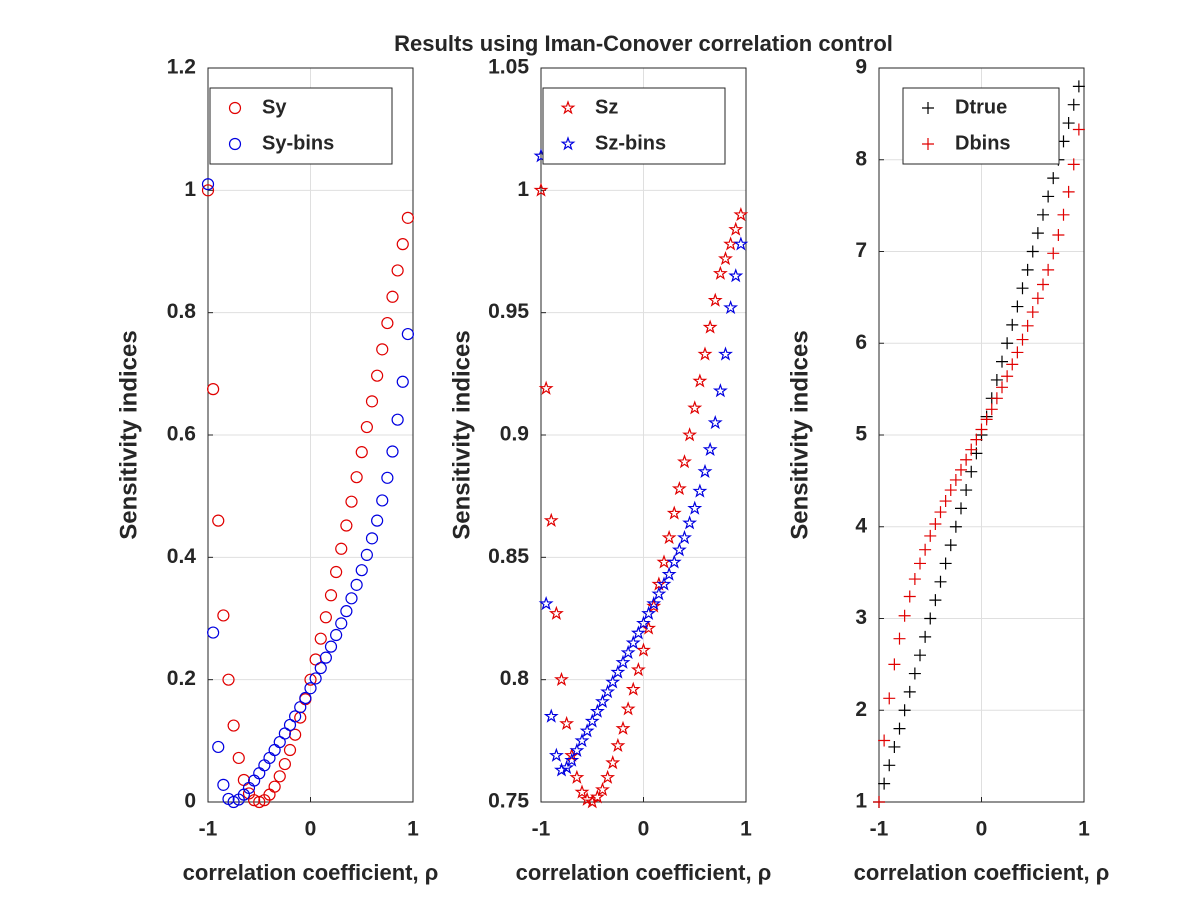 Image resolution: width=1200 pixels, height=900 pixels. Describe the element at coordinates (515, 678) in the screenshot. I see `y-tick-label: 0.8` at that location.